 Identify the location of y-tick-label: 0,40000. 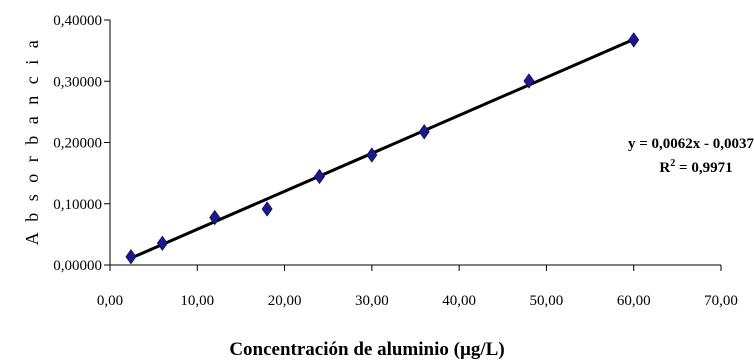
(77, 21).